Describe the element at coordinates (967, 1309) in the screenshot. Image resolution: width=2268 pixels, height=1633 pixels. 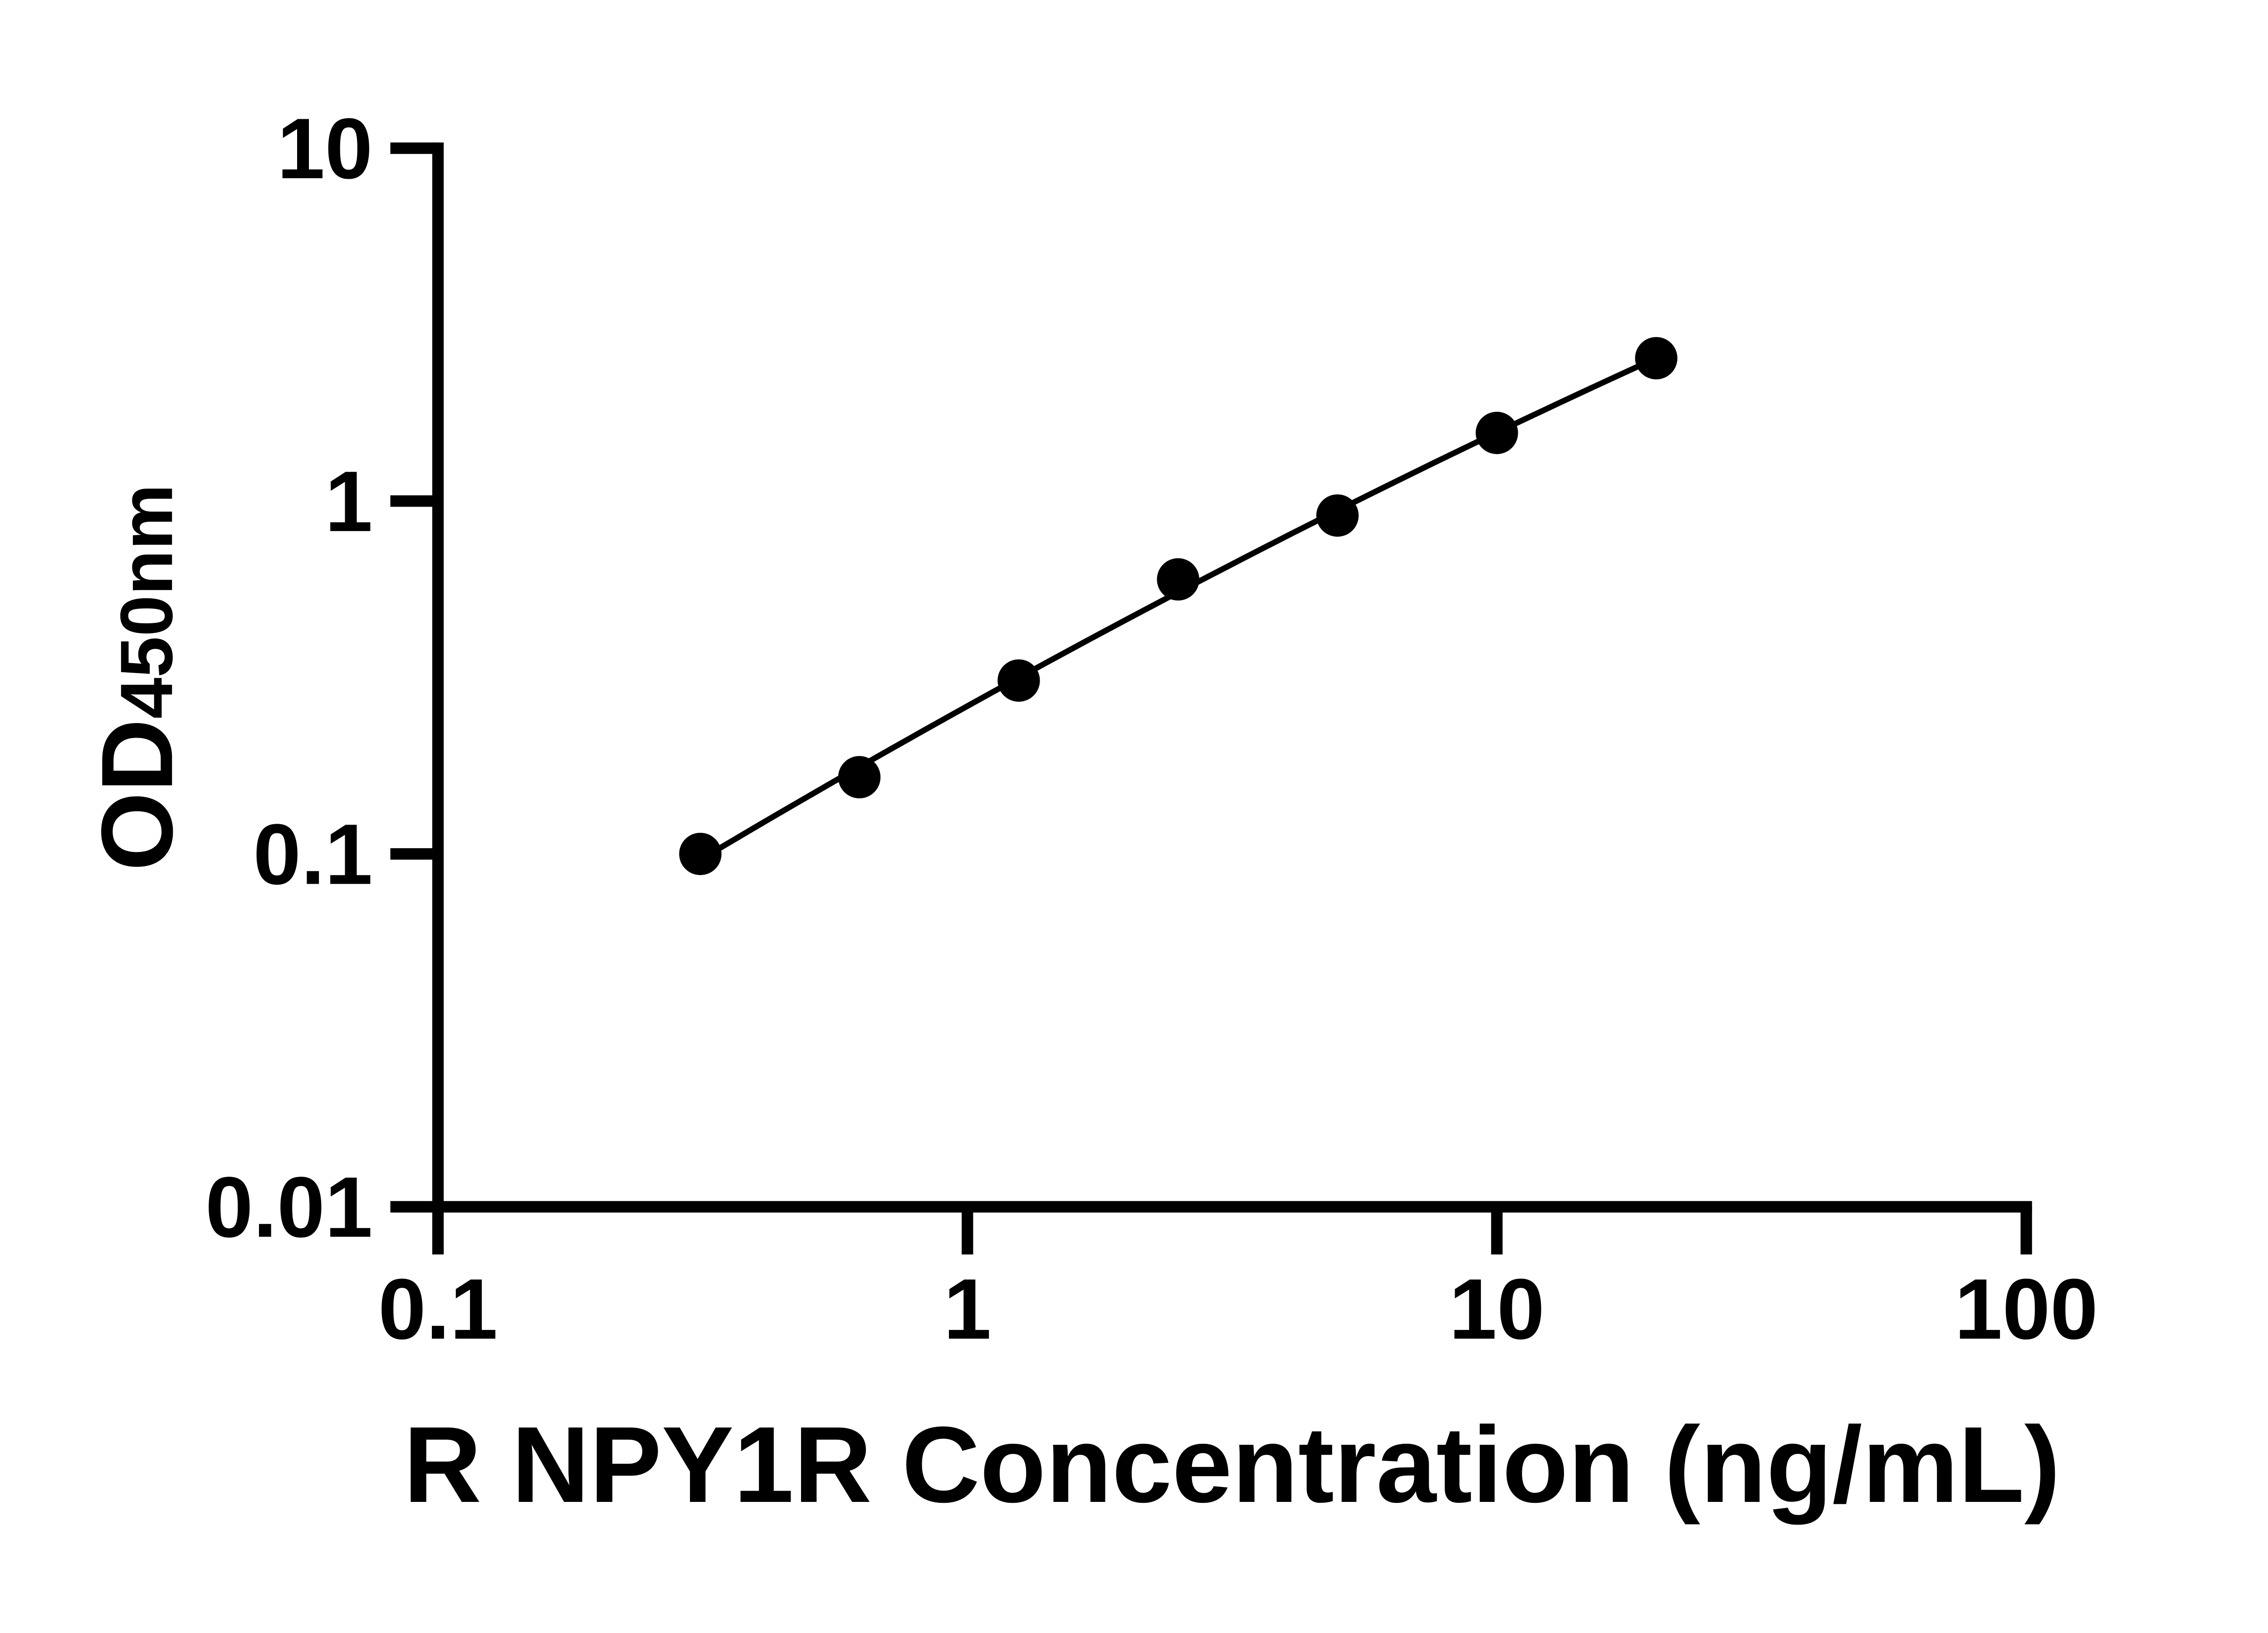
I see `x-tick-label: 1` at that location.